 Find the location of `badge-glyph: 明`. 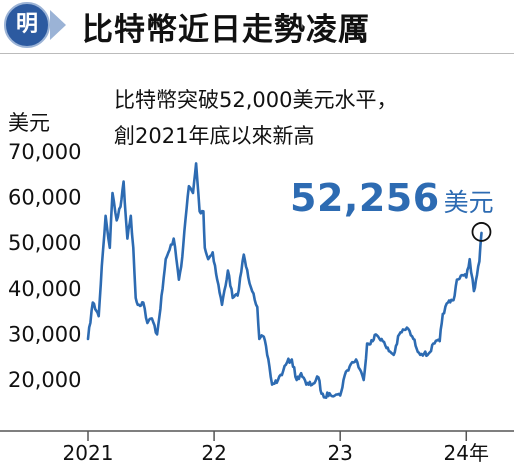

badge-glyph: 明 is located at coordinates (26, 24).